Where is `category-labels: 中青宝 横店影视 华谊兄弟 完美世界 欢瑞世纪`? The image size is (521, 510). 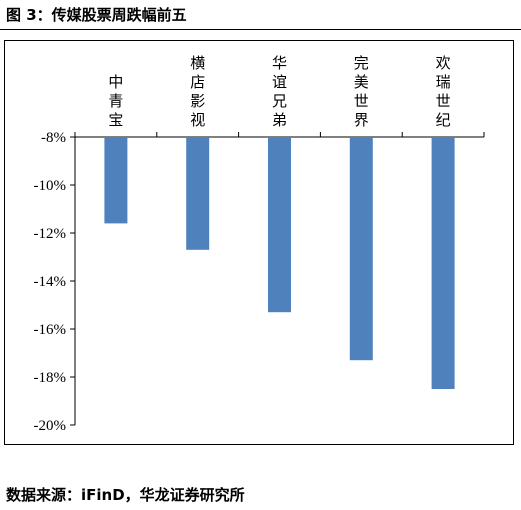 category-labels: 中青宝 横店影视 华谊兄弟 完美世界 欢瑞世纪 is located at coordinates (279, 91).